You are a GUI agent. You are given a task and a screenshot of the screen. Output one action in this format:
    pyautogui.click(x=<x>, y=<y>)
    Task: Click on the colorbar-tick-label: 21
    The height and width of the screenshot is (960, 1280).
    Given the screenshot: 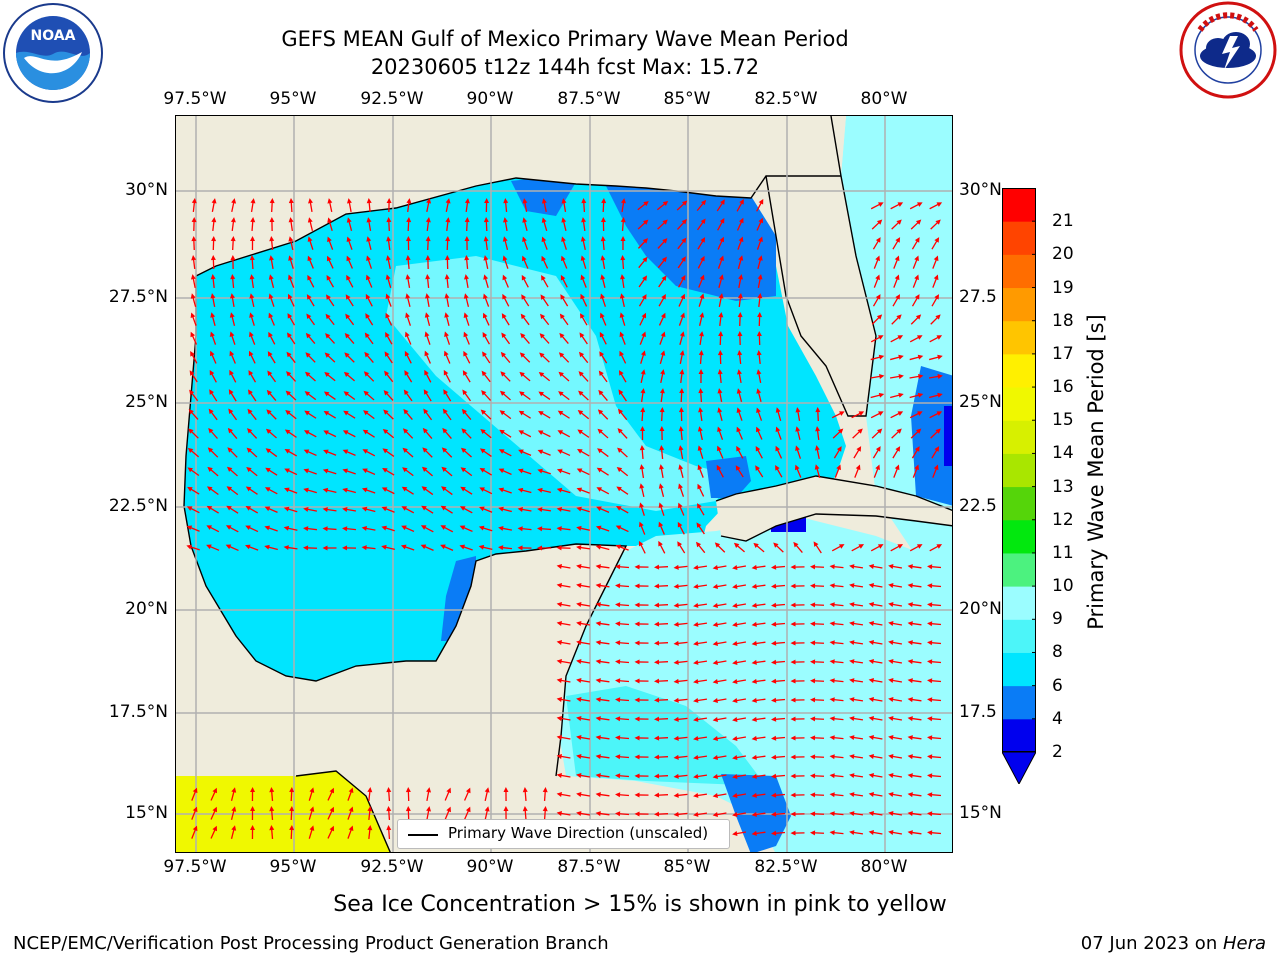 What is the action you would take?
    pyautogui.click(x=1063, y=221)
    